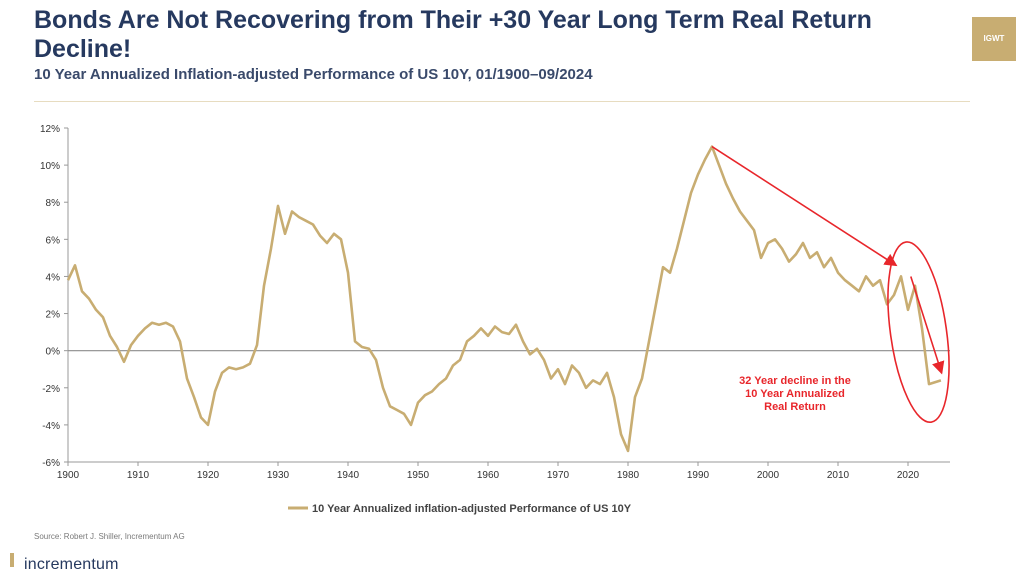 The height and width of the screenshot is (587, 1024). Describe the element at coordinates (53, 203) in the screenshot. I see `y-tick-label: 8%` at that location.